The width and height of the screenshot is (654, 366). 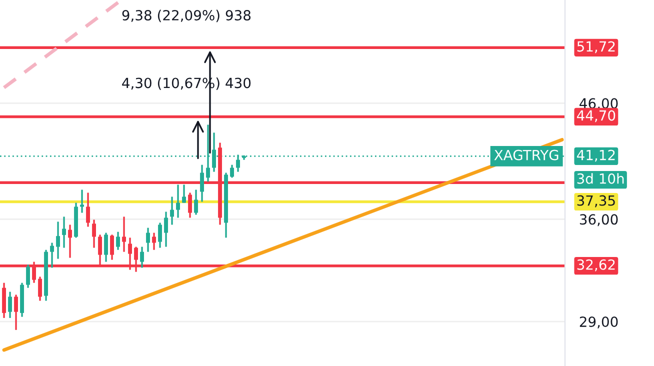 What do you see at coordinates (599, 322) in the screenshot?
I see `y-tick-label: 29,00` at bounding box center [599, 322].